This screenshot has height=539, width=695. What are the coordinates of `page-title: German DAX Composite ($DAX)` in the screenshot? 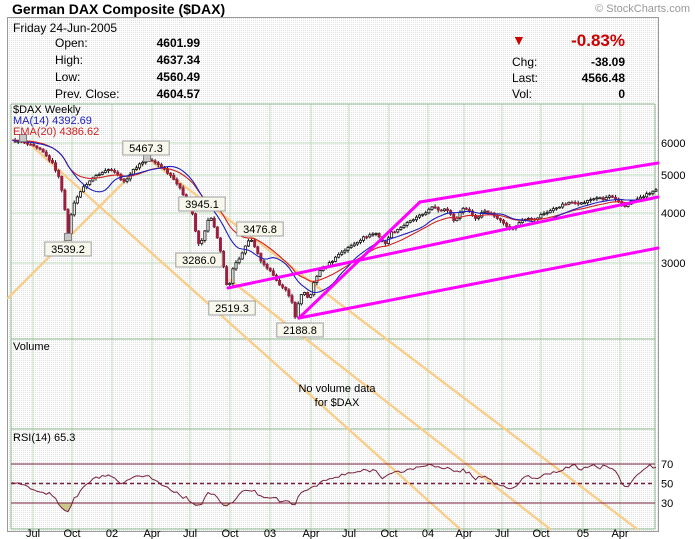 It's located at (119, 9).